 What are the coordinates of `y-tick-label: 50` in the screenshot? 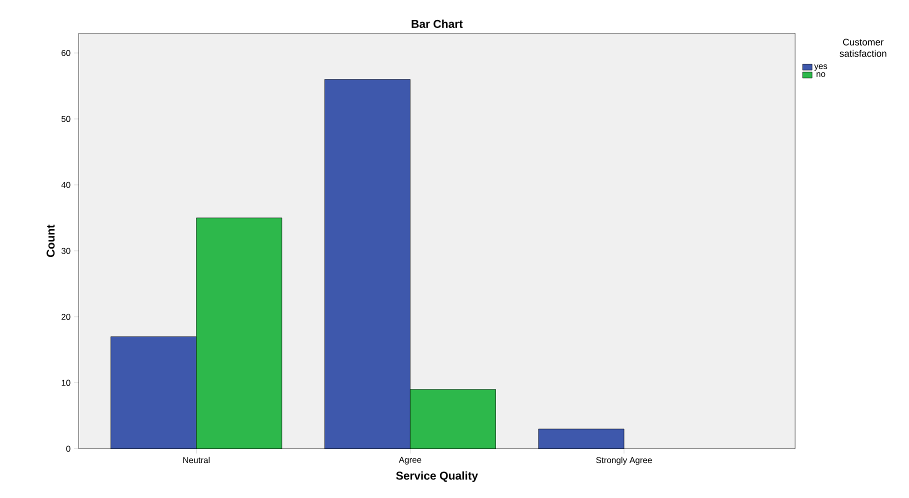 It's located at (66, 119).